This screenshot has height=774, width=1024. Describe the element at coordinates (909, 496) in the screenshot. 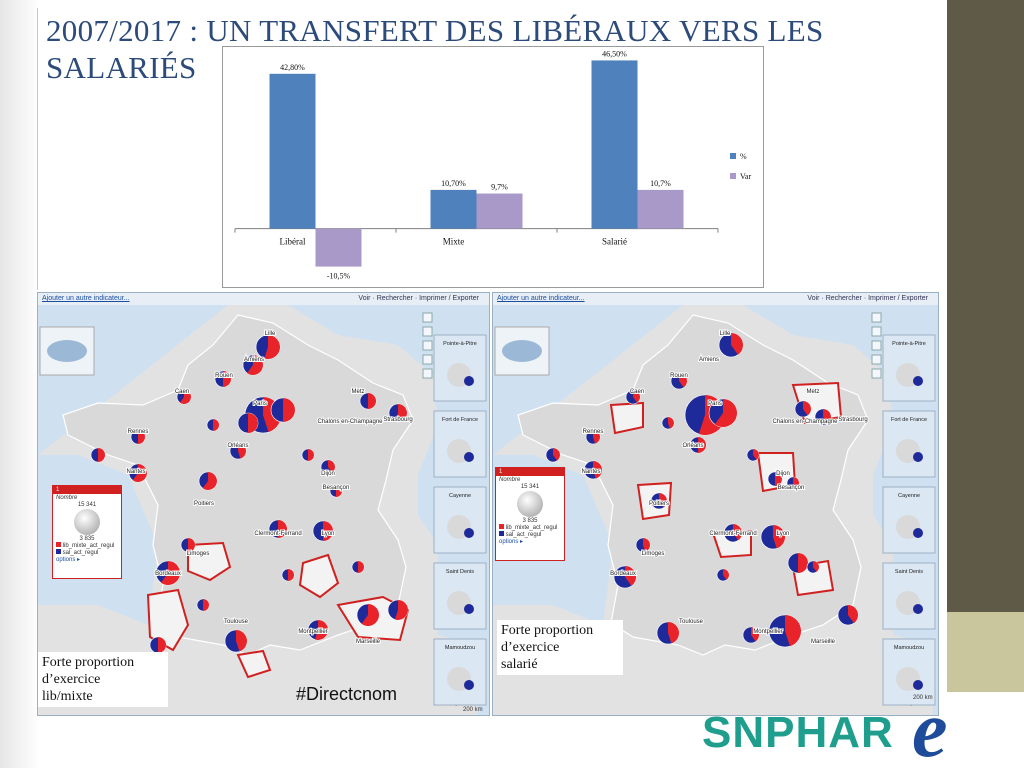

I see `inset-label: Cayenne` at that location.